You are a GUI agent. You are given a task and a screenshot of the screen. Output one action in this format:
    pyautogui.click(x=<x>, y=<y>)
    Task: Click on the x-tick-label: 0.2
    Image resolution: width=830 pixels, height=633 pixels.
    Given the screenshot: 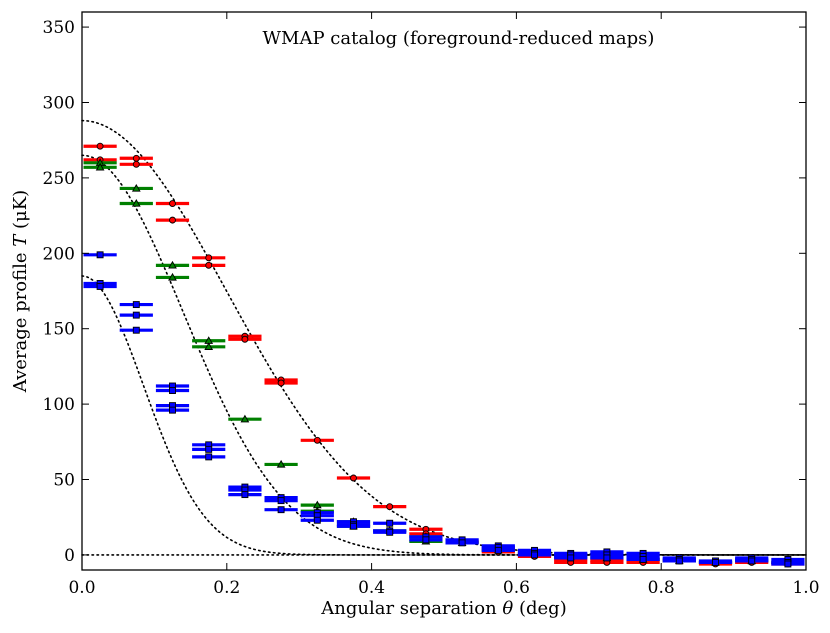 What is the action you would take?
    pyautogui.click(x=226, y=588)
    